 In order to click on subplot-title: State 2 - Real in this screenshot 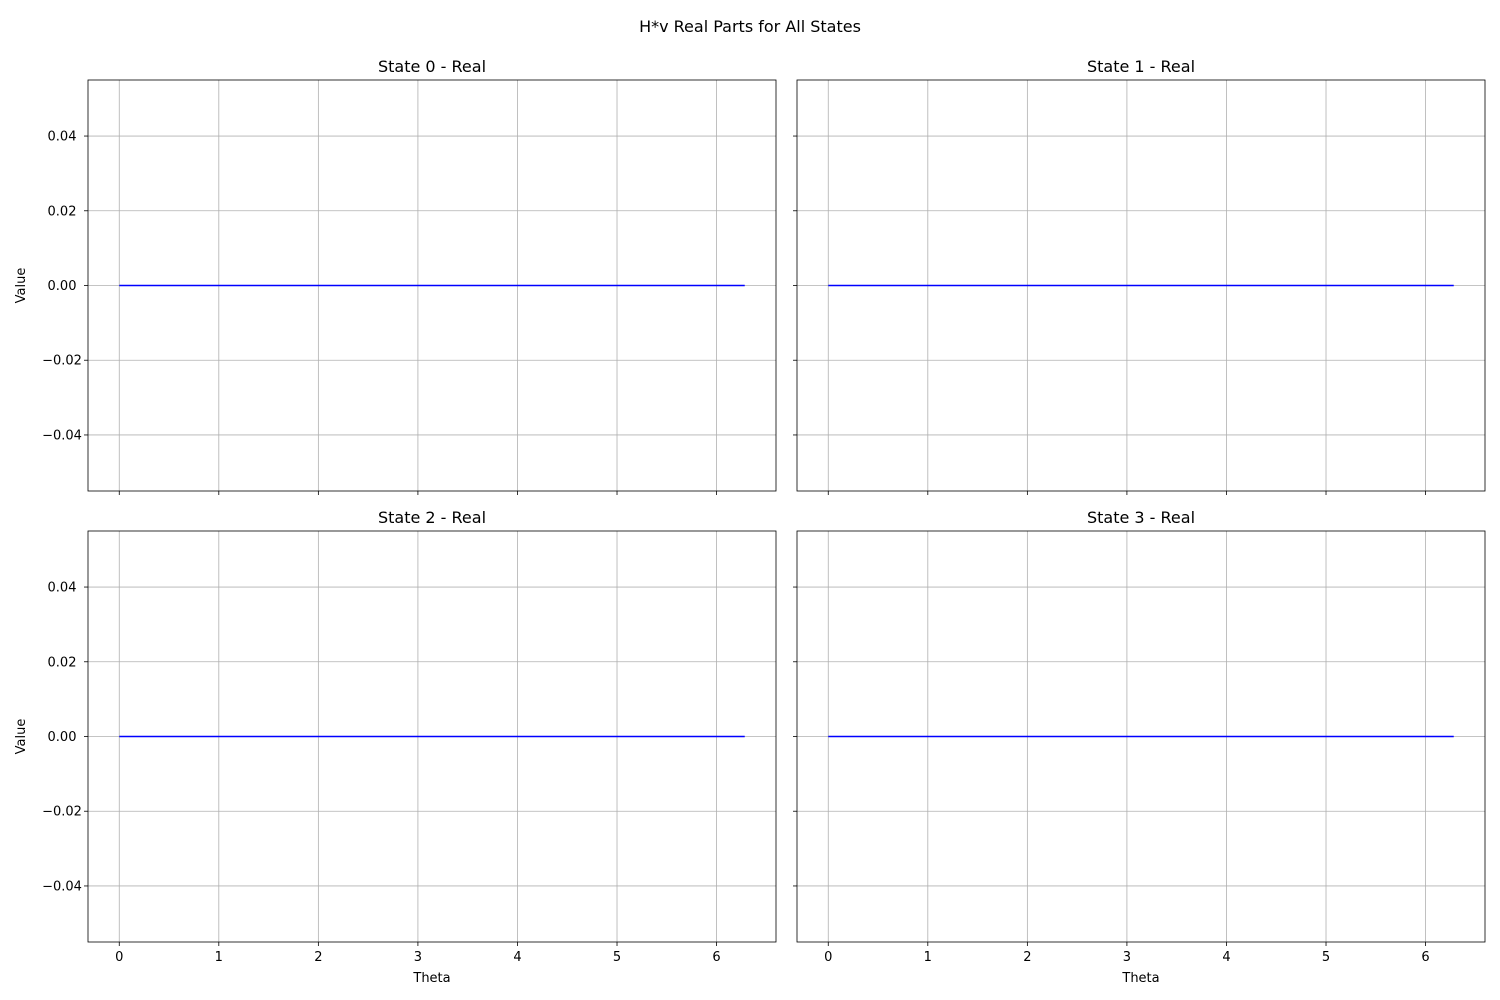, I will do `click(432, 517)`.